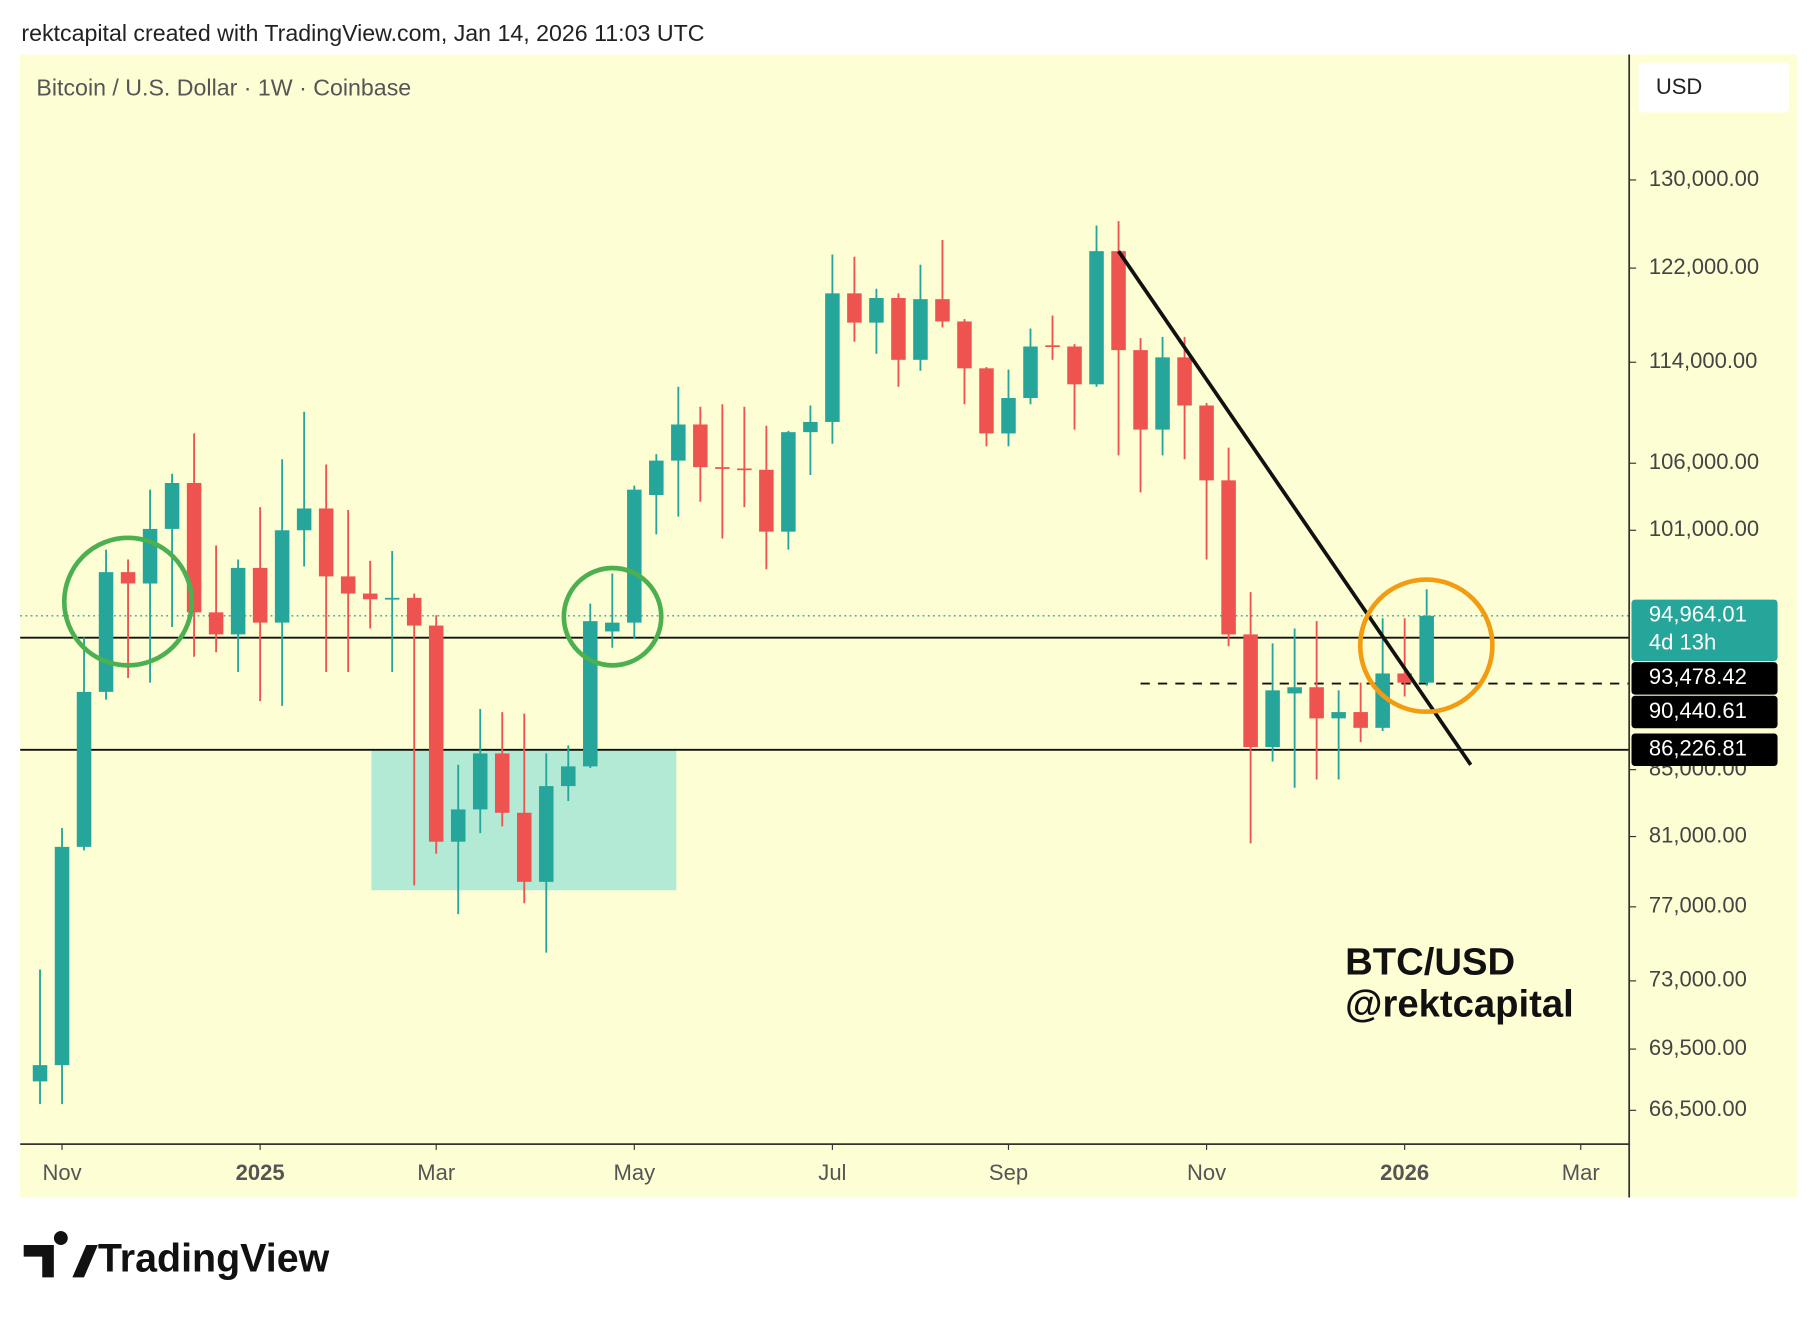 The height and width of the screenshot is (1318, 1814). What do you see at coordinates (832, 1172) in the screenshot?
I see `x-tick-label: Jul` at bounding box center [832, 1172].